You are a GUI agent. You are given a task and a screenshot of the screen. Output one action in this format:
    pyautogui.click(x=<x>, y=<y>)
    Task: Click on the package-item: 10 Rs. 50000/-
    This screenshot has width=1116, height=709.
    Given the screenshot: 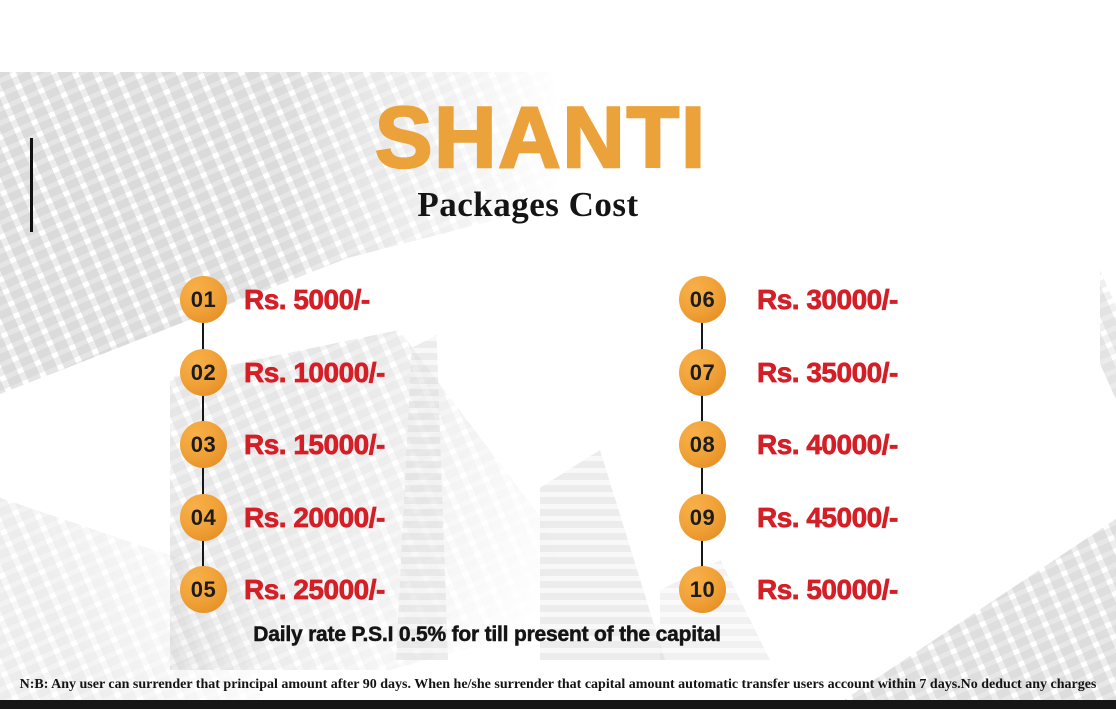 What is the action you would take?
    pyautogui.click(x=789, y=589)
    